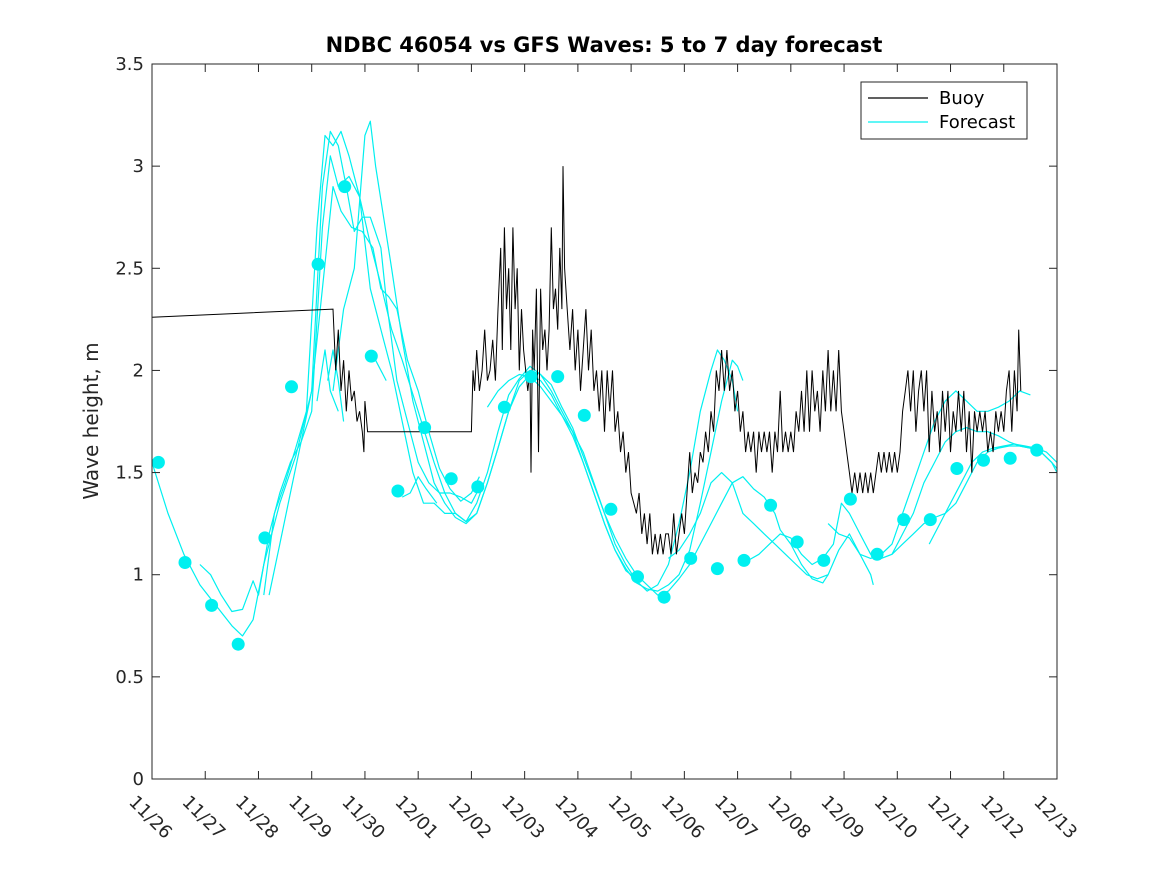 The image size is (1167, 875). I want to click on y-tick-label: 3.5, so click(129, 64).